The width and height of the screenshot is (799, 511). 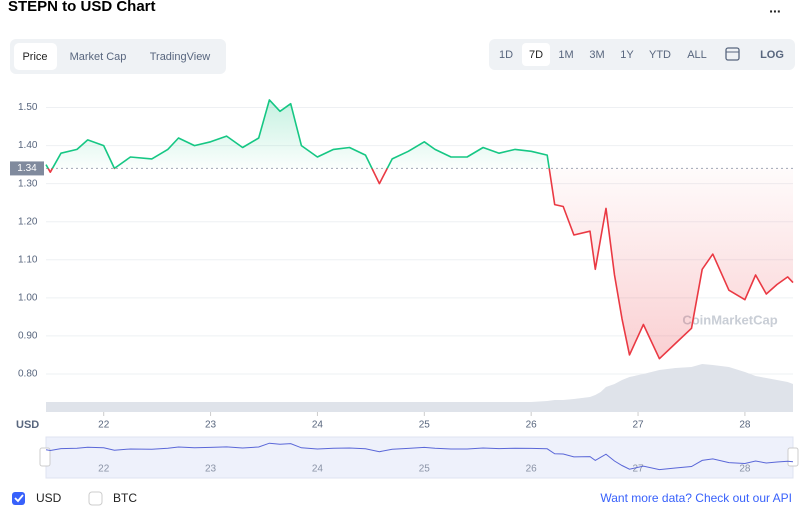 What do you see at coordinates (28, 259) in the screenshot?
I see `y-tick-label: 1.10` at bounding box center [28, 259].